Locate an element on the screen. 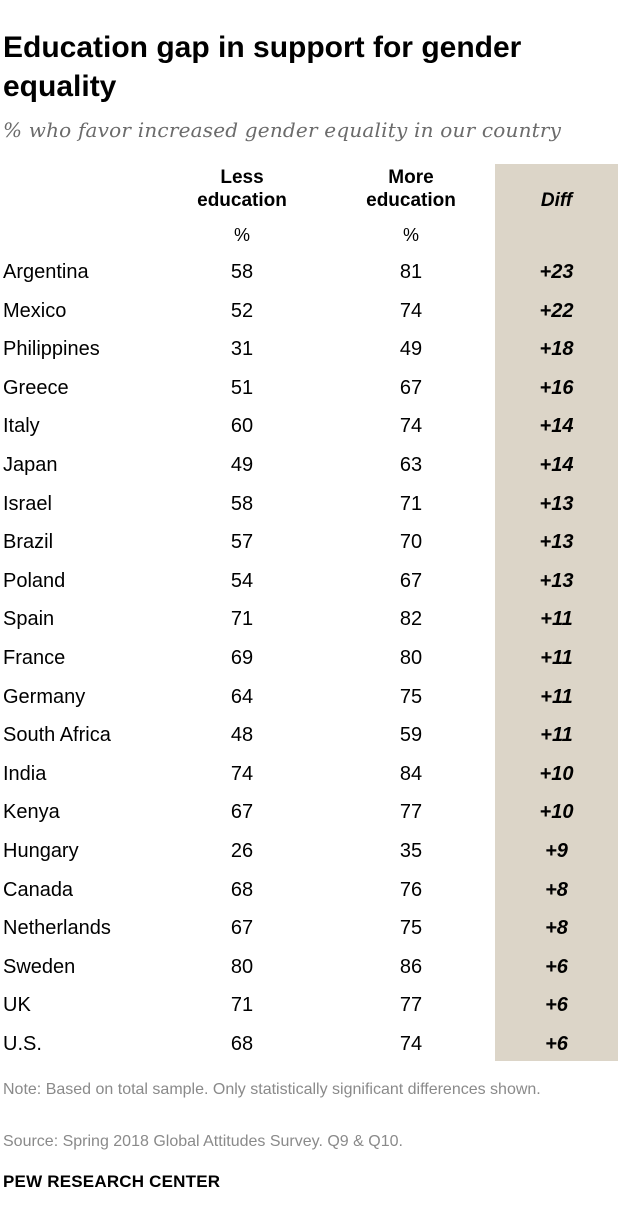 Image resolution: width=620 pixels, height=1232 pixels. country-cell: Sweden is located at coordinates (39, 966).